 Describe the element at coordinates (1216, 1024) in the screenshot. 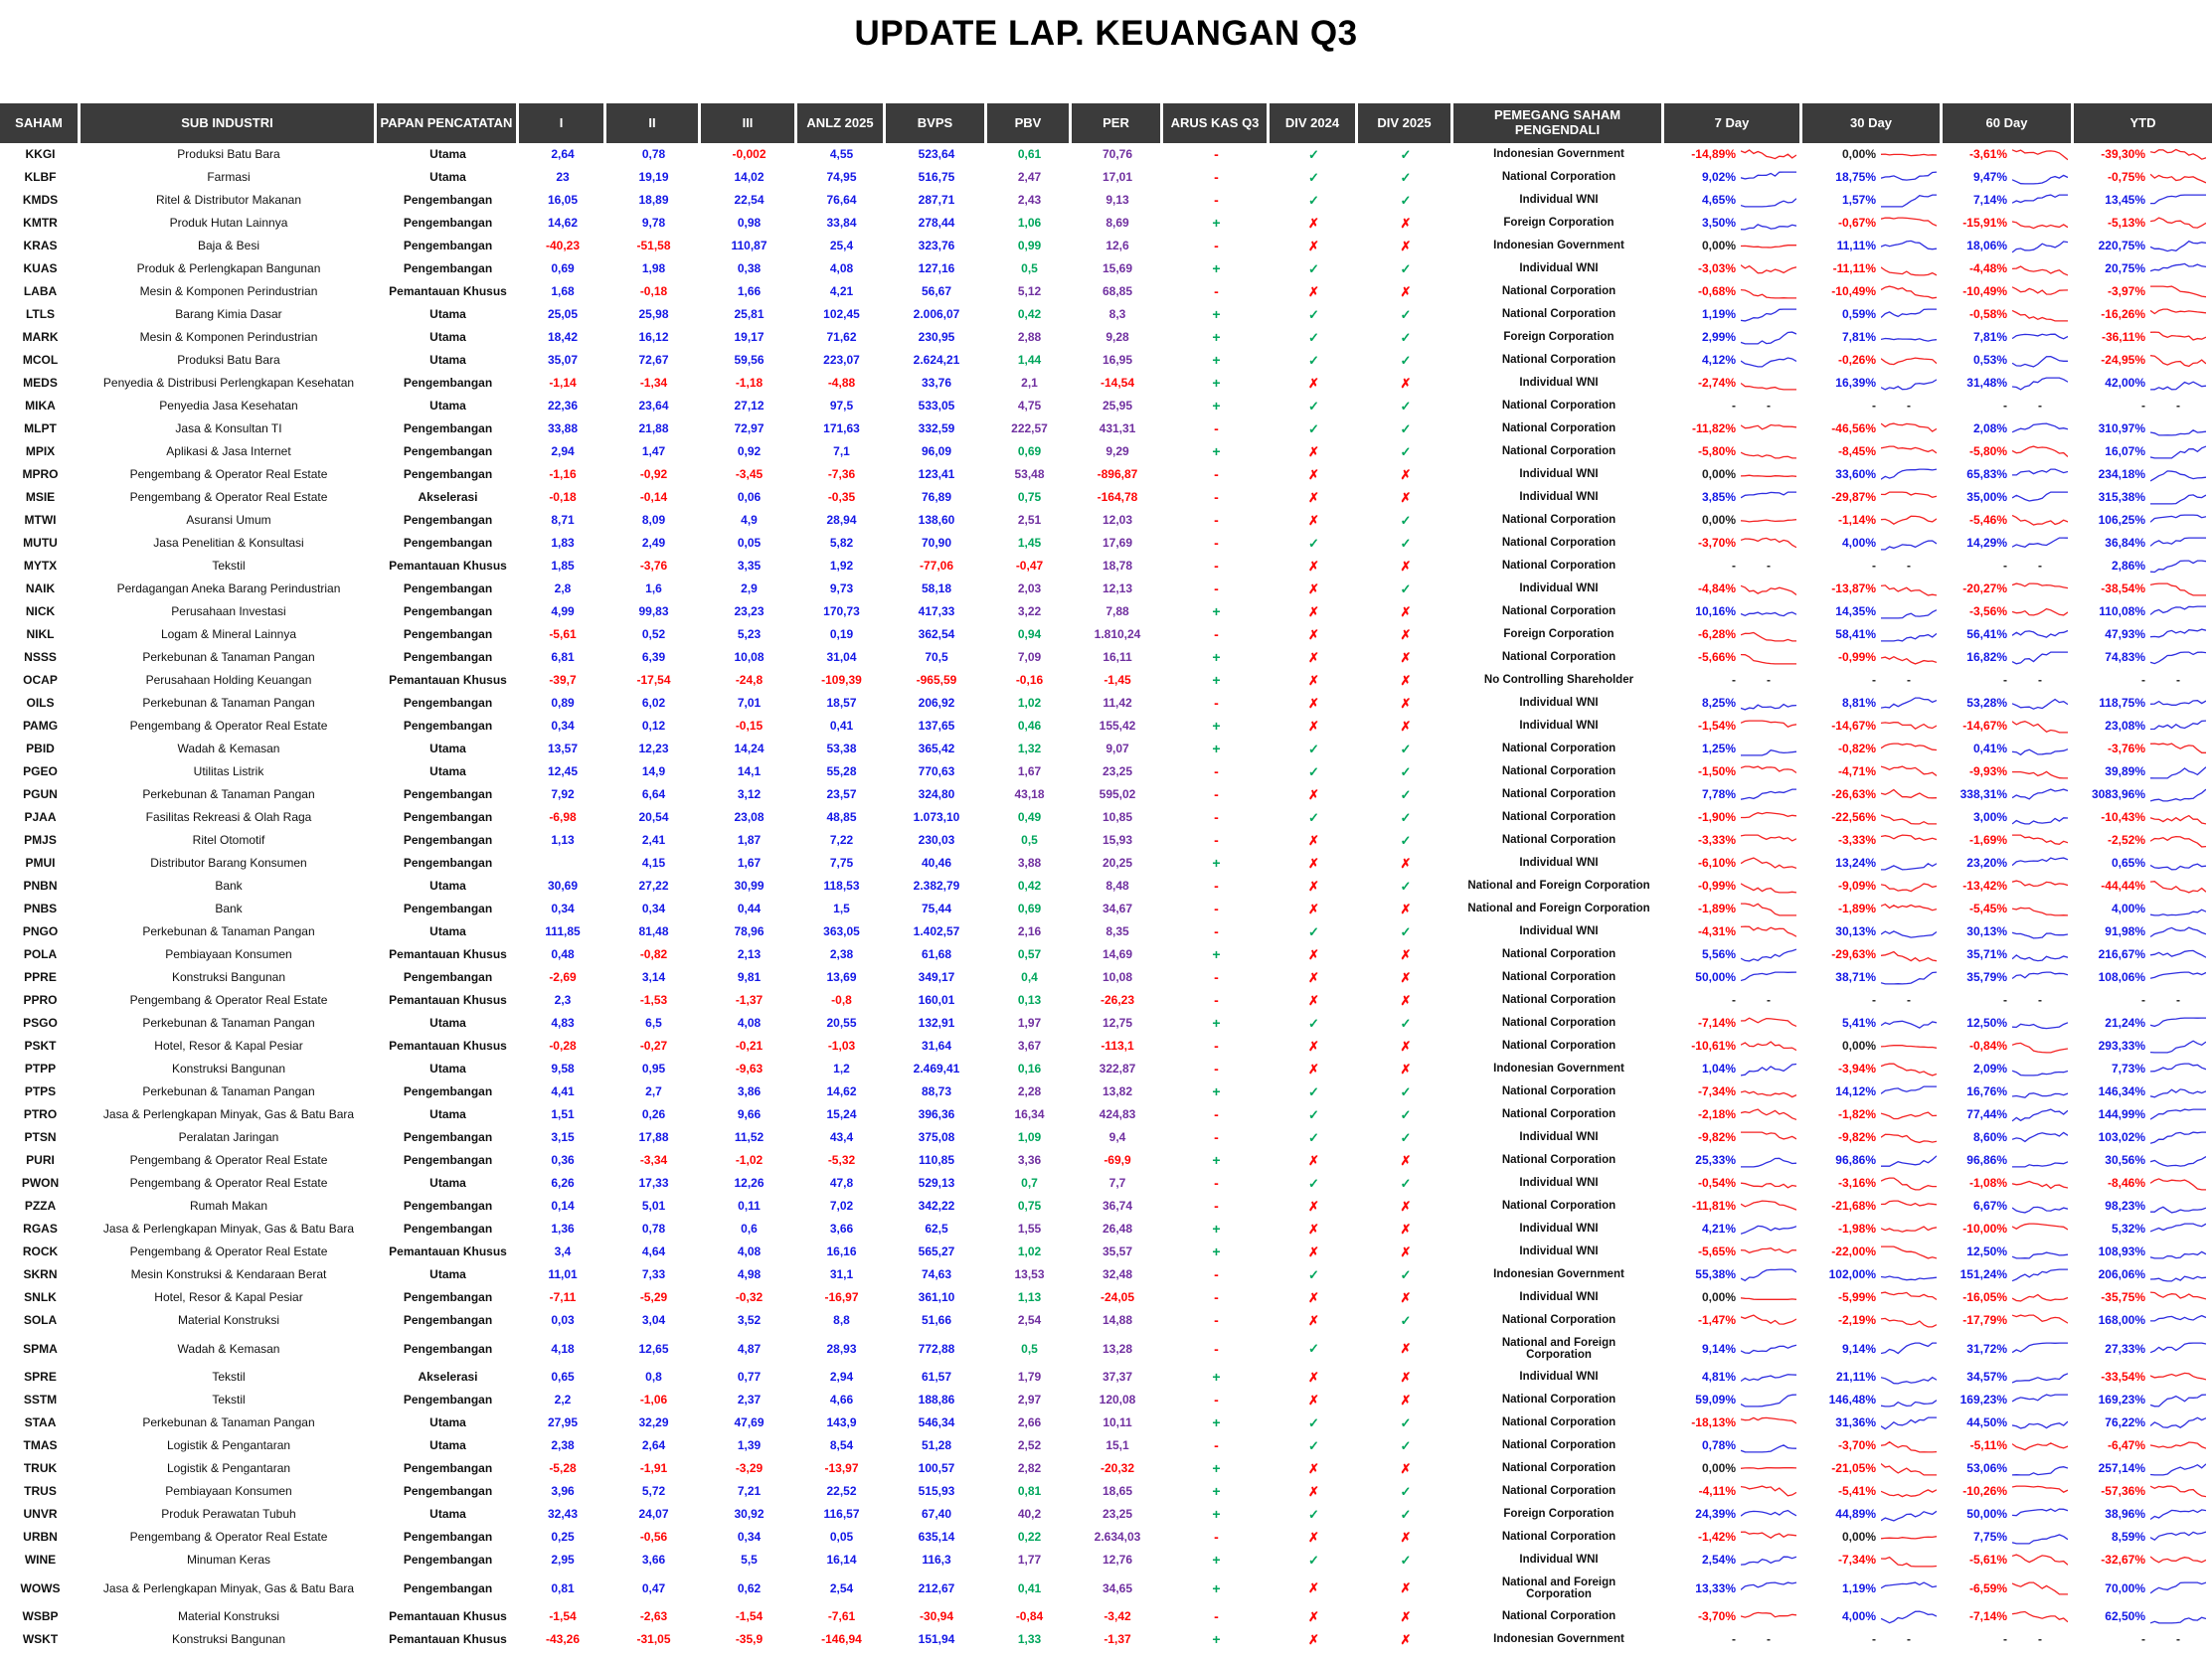

I see `cashflow-positive-icon: +` at that location.